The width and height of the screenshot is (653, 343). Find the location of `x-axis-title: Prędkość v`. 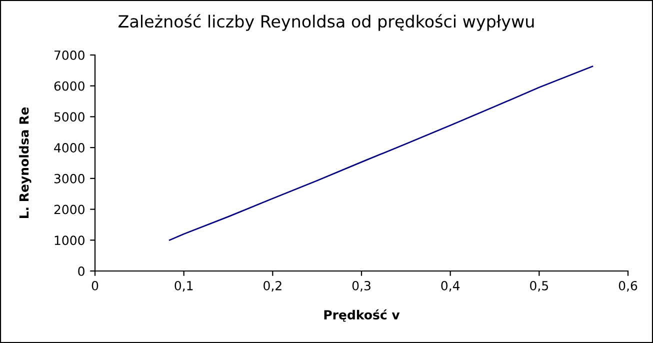

x-axis-title: Prędkość v is located at coordinates (362, 315).